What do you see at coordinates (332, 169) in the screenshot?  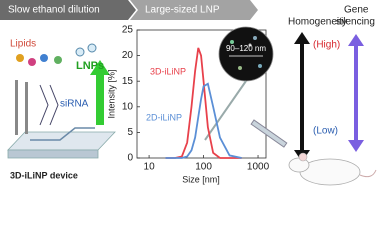 I see `mouse-illustration` at bounding box center [332, 169].